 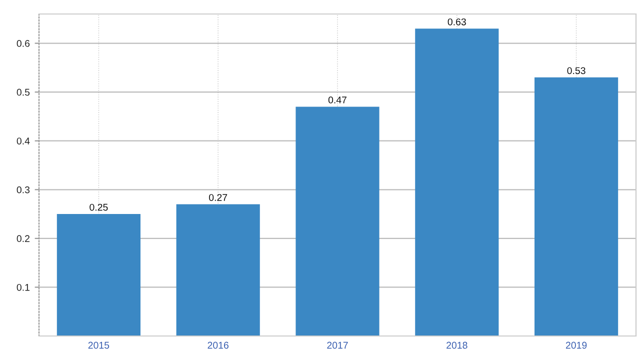 What do you see at coordinates (23, 238) in the screenshot?
I see `y-tick-label: 0.2` at bounding box center [23, 238].